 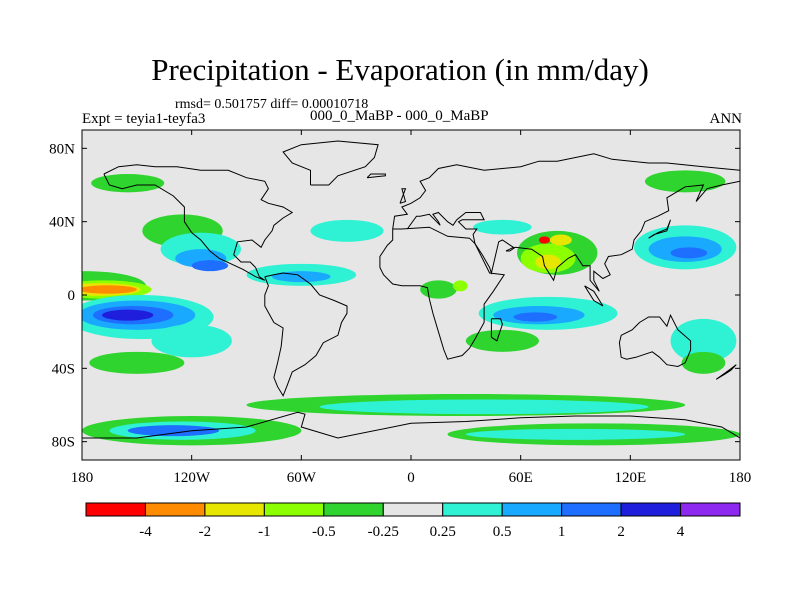 I want to click on field-region-southern-cyan, so click(x=484, y=407).